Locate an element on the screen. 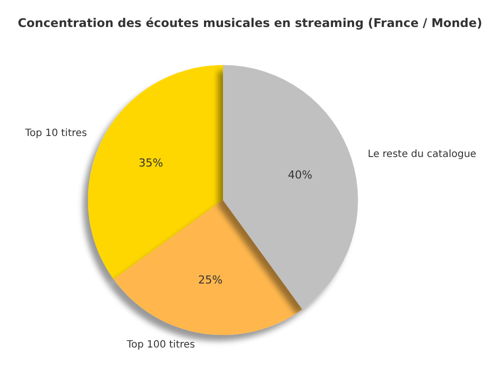 Image resolution: width=500 pixels, height=366 pixels. data-label: 25% is located at coordinates (210, 280).